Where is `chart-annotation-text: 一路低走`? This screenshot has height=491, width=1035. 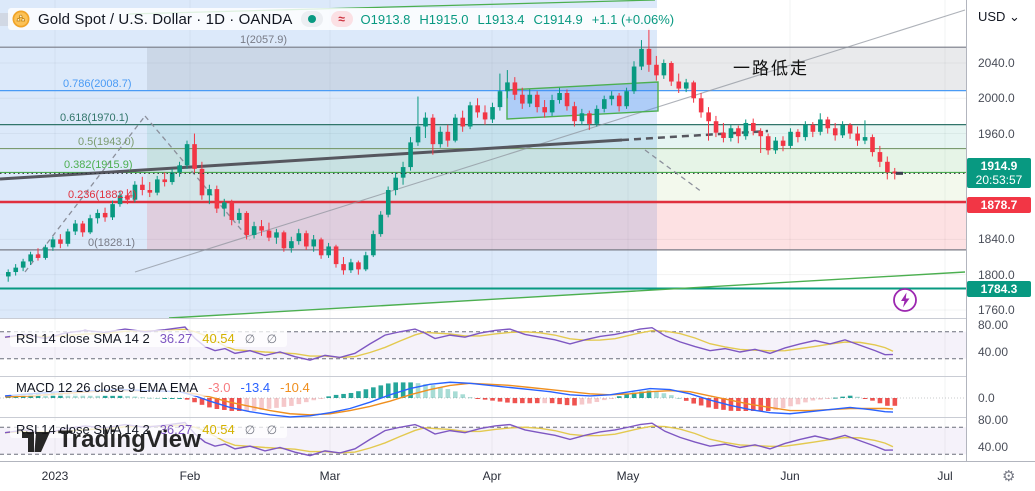 chart-annotation-text: 一路低走 is located at coordinates (771, 68).